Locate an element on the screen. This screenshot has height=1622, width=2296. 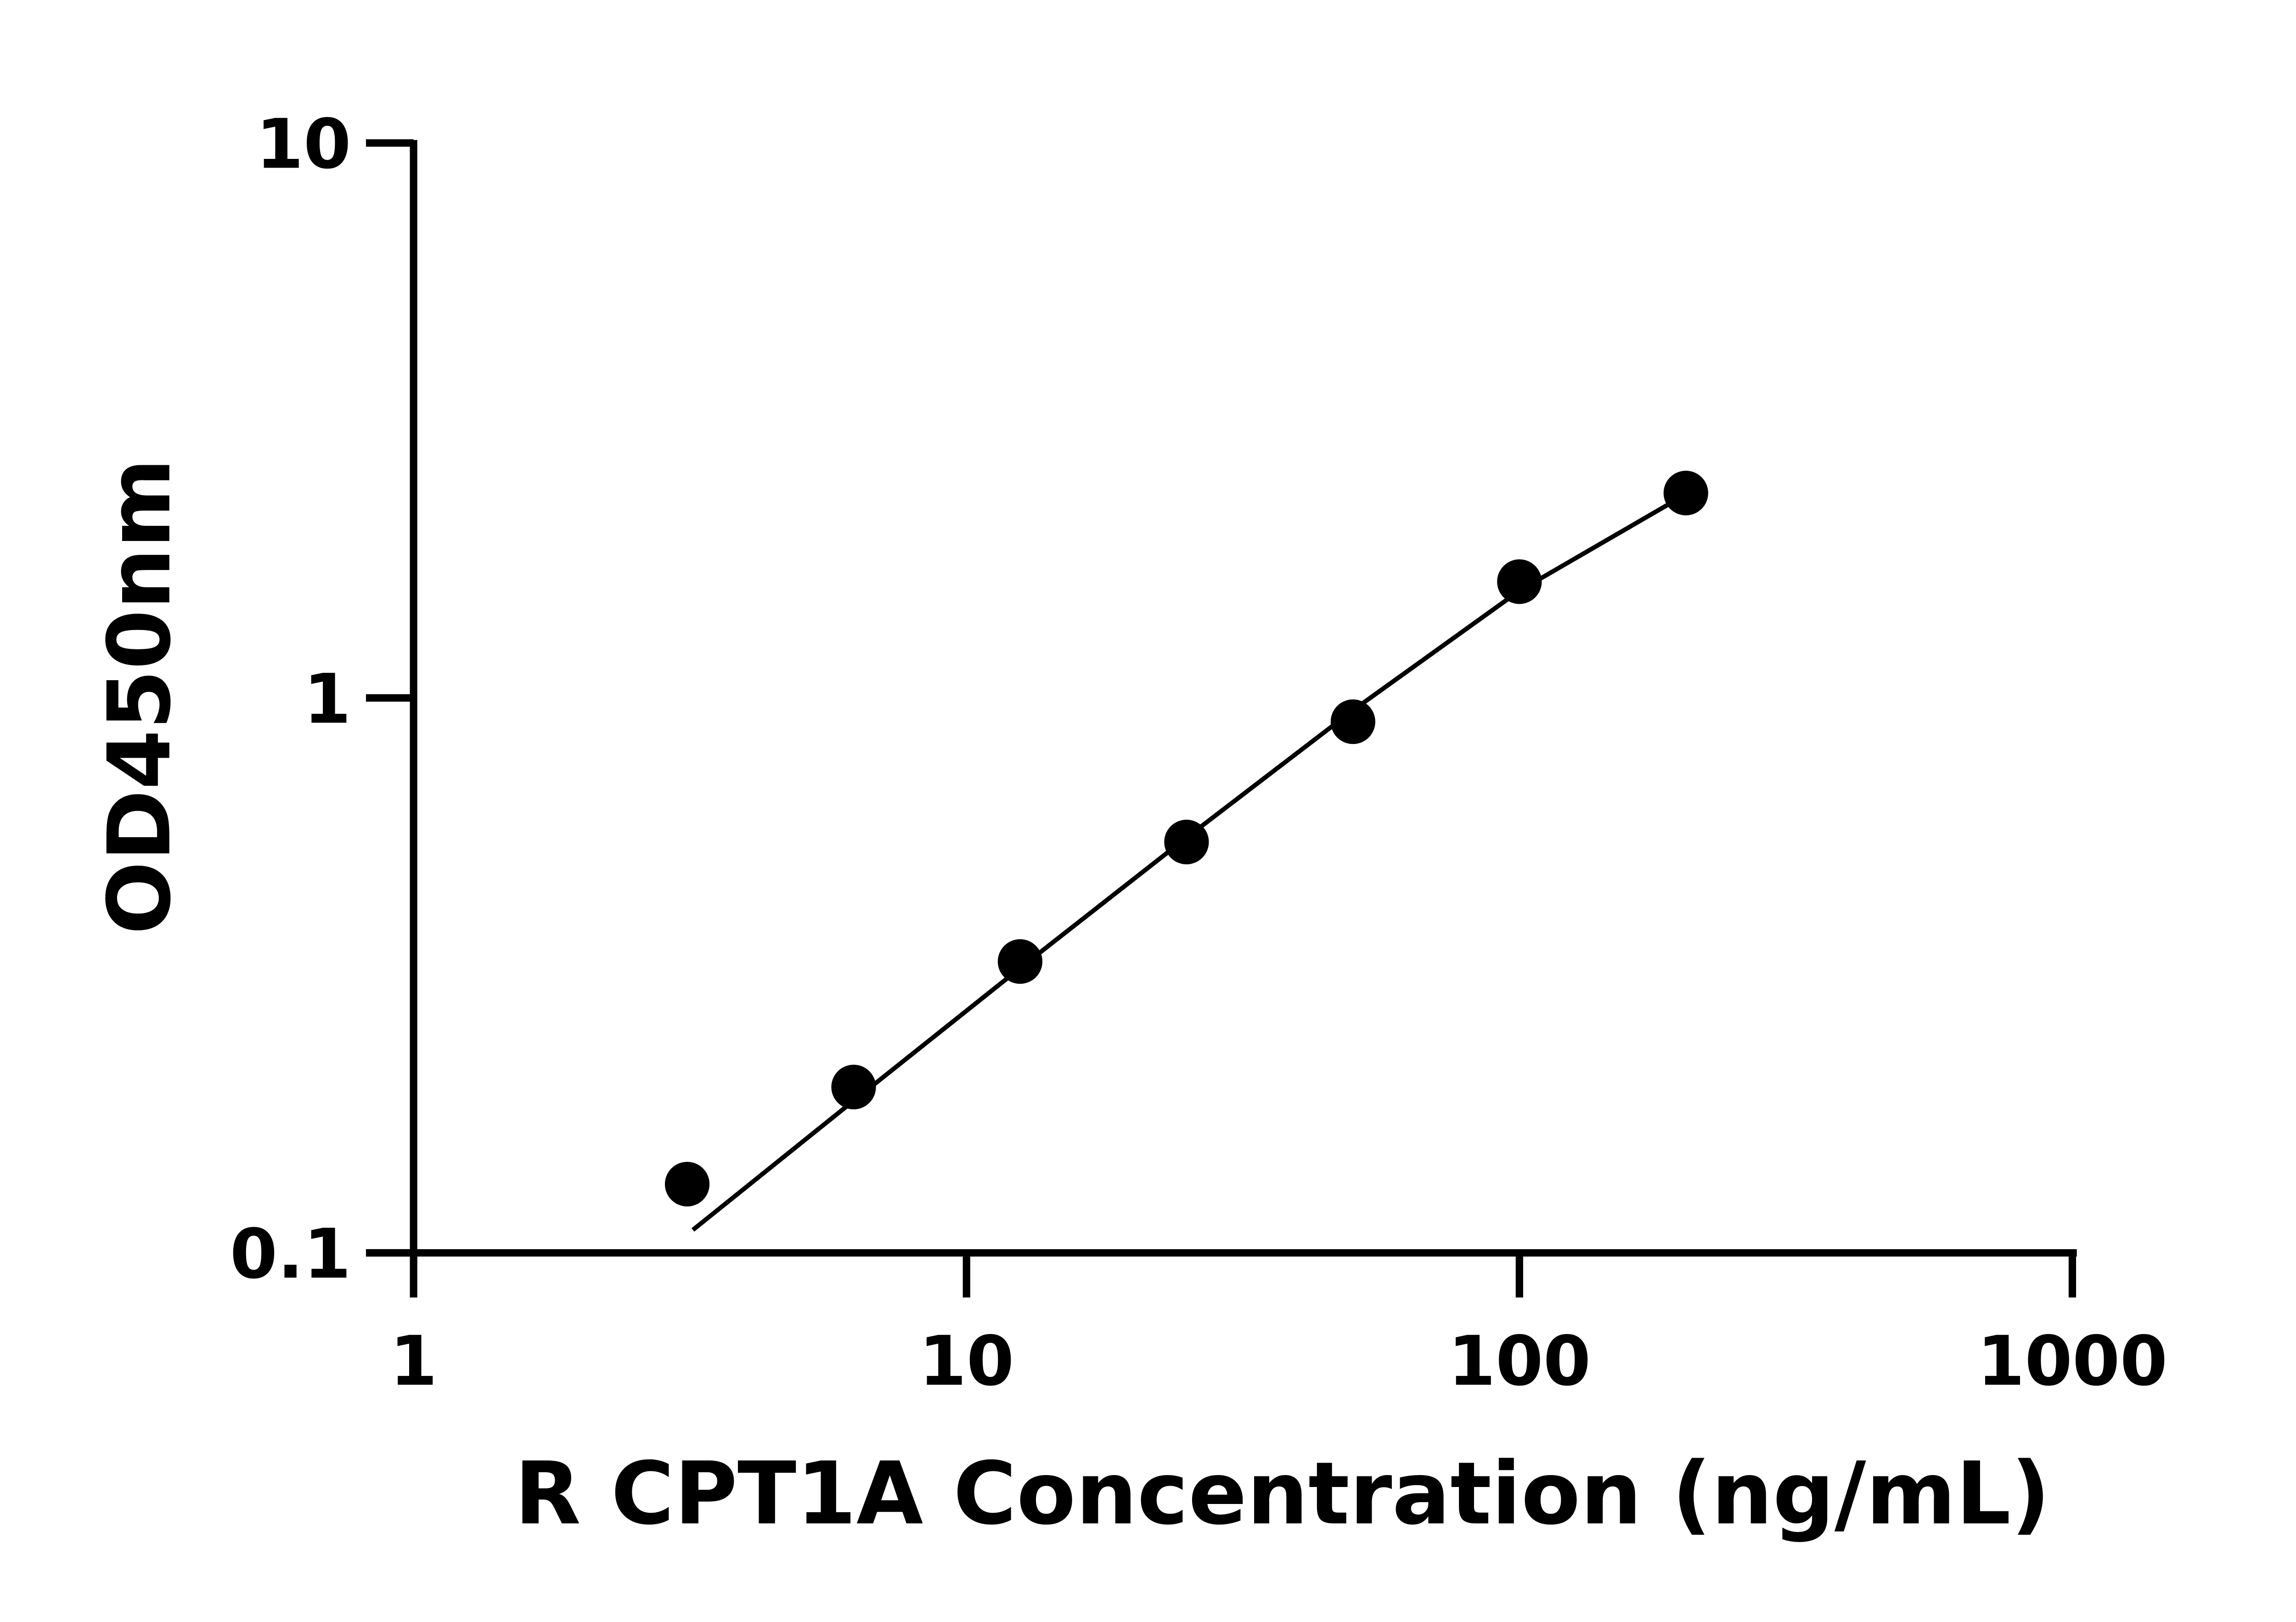
x-tick-label: 1 is located at coordinates (414, 1361).